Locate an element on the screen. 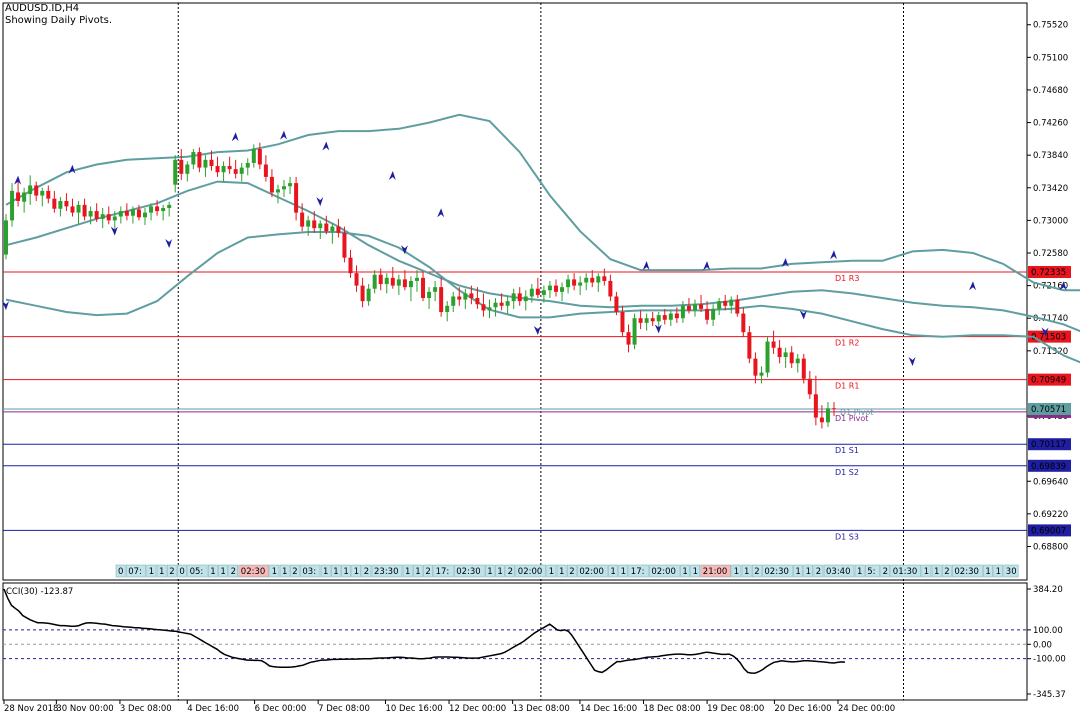 This screenshot has width=1080, height=720. pivot-inline-label: D1 Pivot is located at coordinates (856, 412).